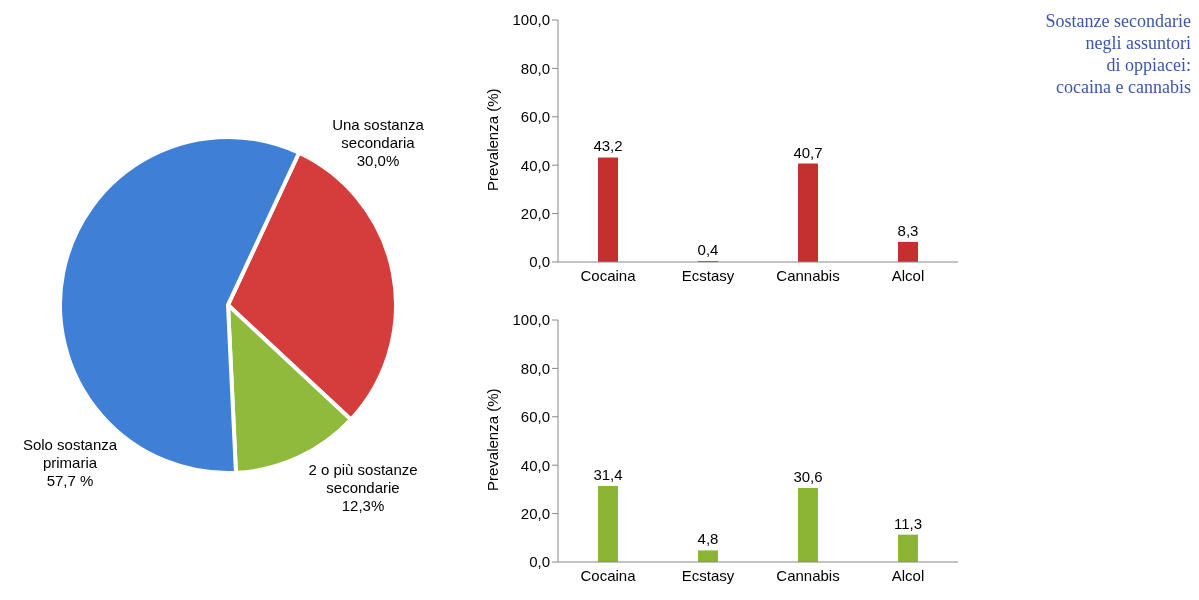 Image resolution: width=1199 pixels, height=600 pixels. What do you see at coordinates (70, 480) in the screenshot?
I see `data-label: 57,7 %` at bounding box center [70, 480].